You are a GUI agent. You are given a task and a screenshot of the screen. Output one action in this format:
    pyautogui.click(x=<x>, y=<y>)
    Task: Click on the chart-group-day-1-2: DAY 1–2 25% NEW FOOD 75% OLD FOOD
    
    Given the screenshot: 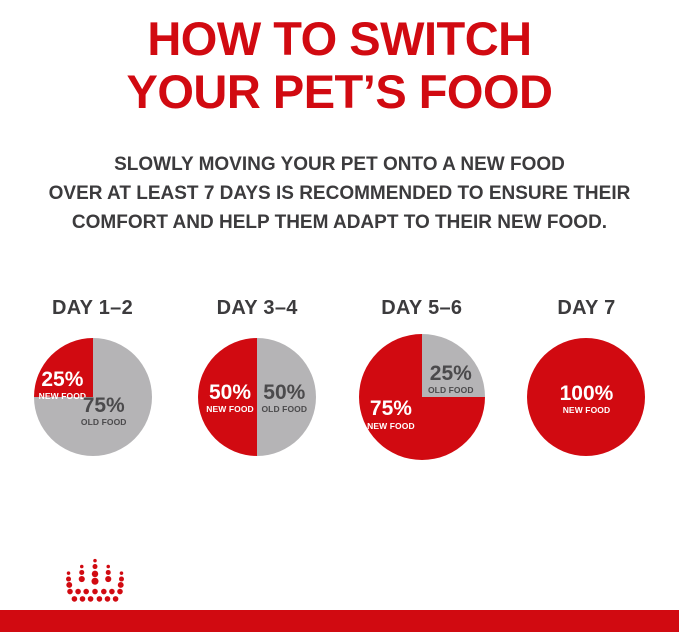 What is the action you would take?
    pyautogui.click(x=93, y=378)
    